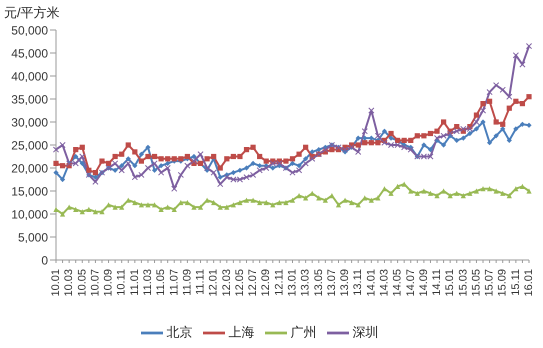  What do you see at coordinates (95, 283) in the screenshot?
I see `x-tick-label: 10.07` at bounding box center [95, 283].